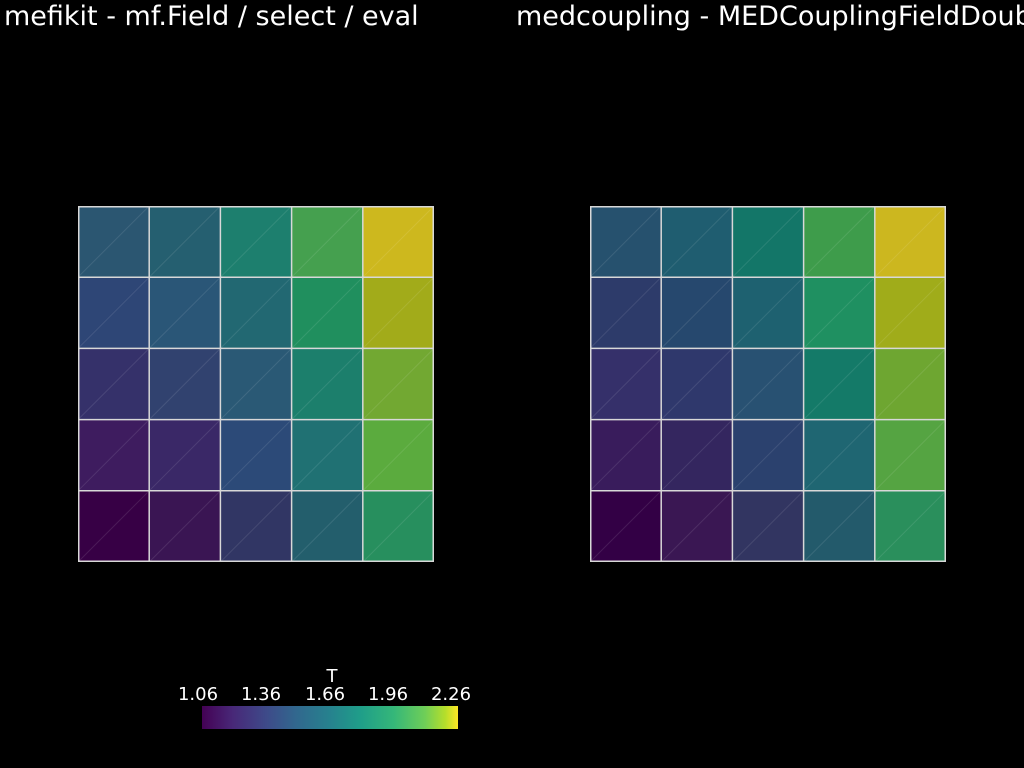  I want to click on colorbar-tick-label: 1.36, so click(261, 694).